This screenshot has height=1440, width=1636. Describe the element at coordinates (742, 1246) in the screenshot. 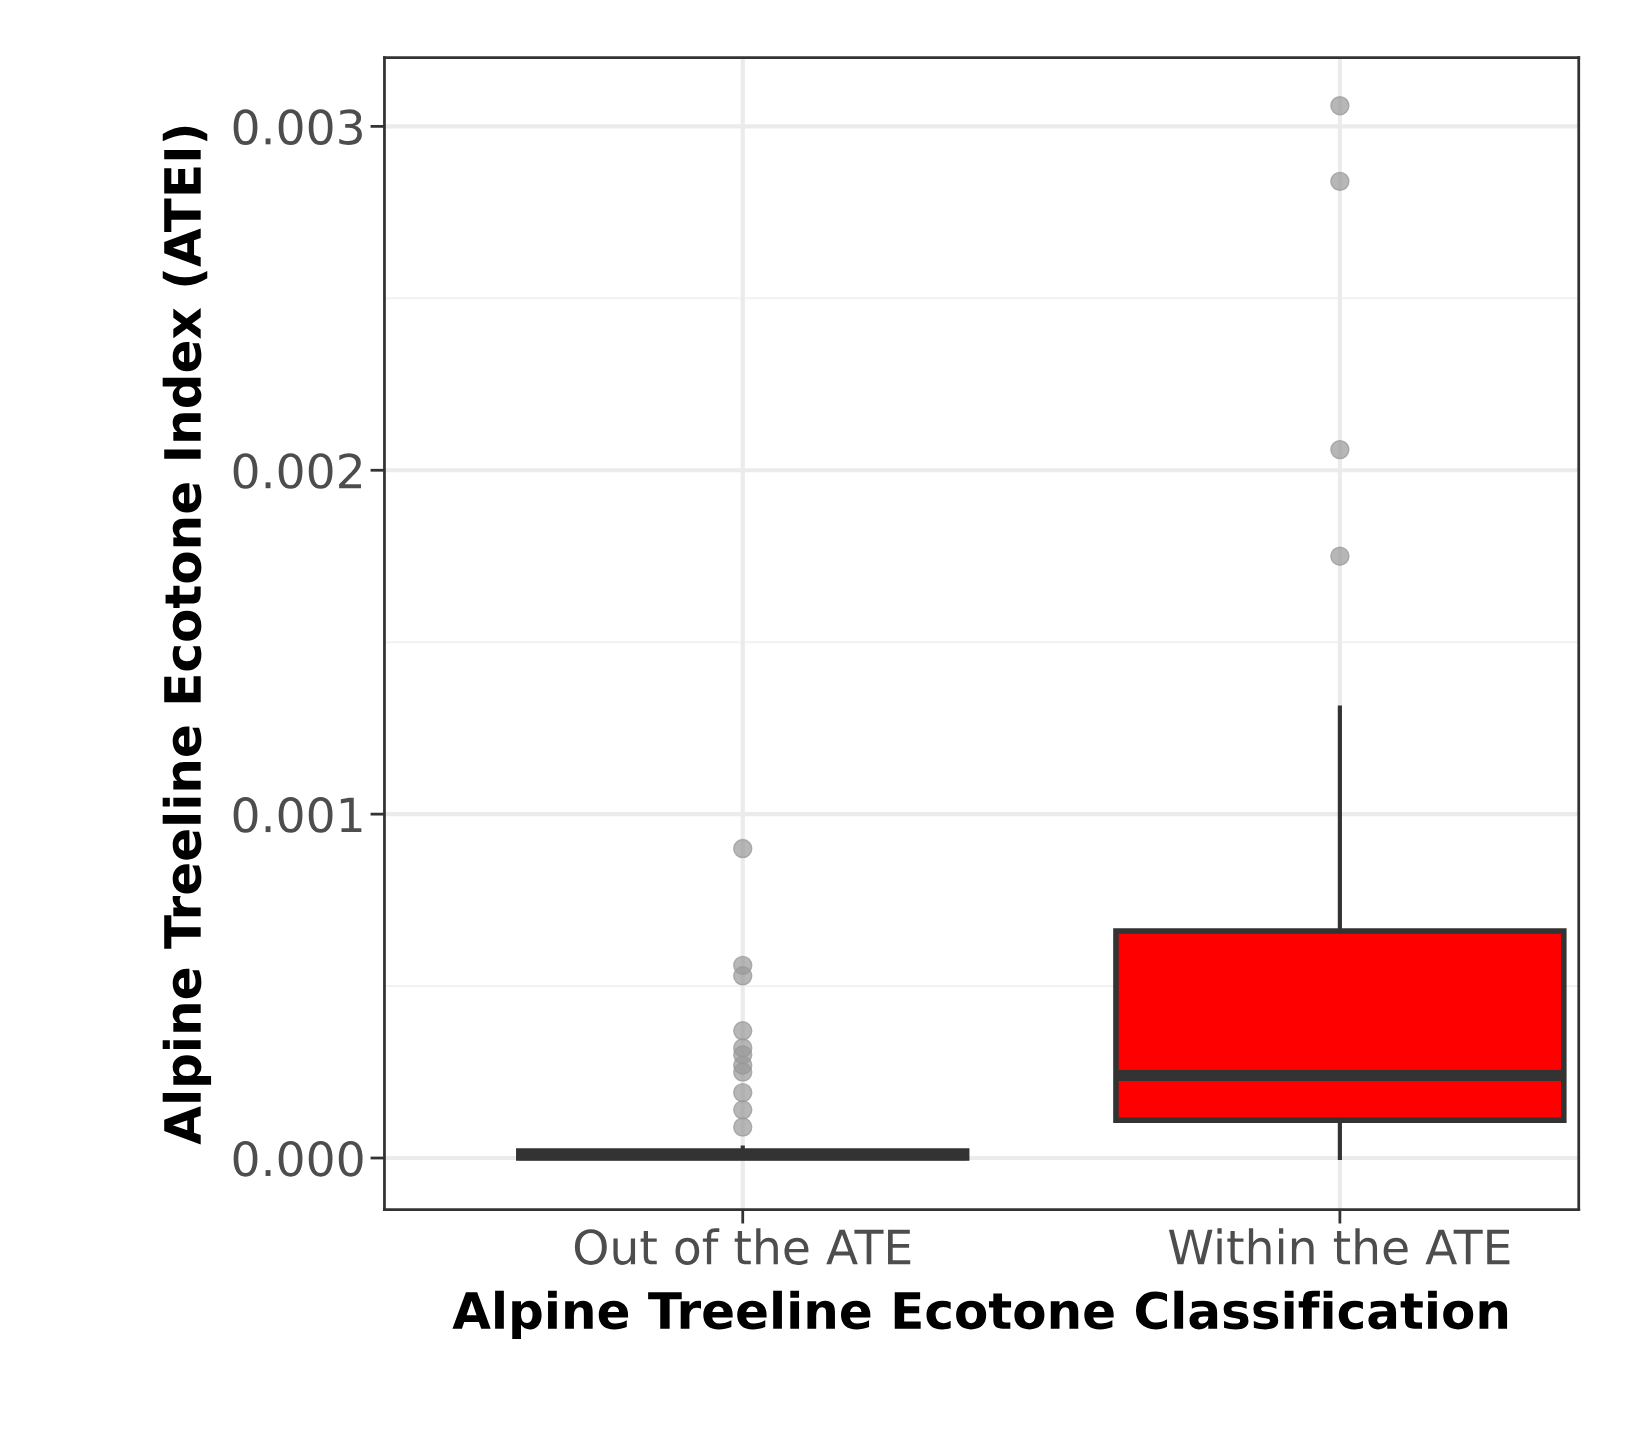

I see `x-tick-label: Out of the ATE` at that location.